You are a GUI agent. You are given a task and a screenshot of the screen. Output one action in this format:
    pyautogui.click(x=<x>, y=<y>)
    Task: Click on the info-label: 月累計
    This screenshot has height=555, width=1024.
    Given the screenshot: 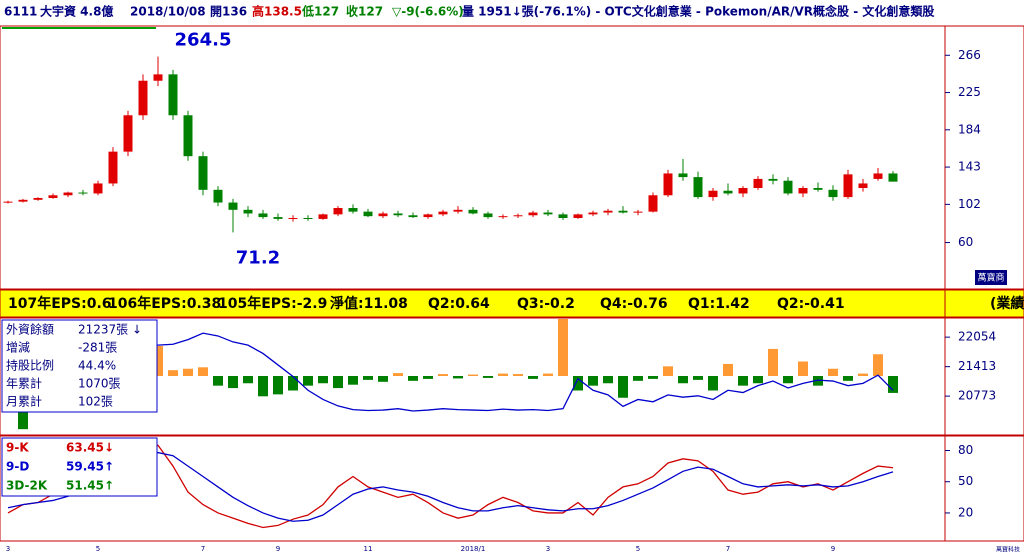 What is the action you would take?
    pyautogui.click(x=24, y=401)
    